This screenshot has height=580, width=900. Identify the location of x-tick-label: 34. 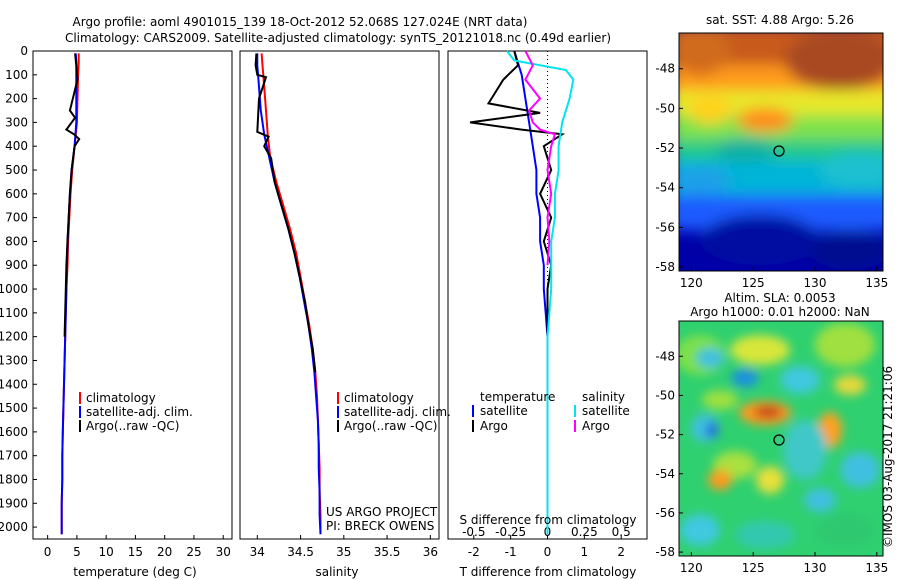
(257, 552).